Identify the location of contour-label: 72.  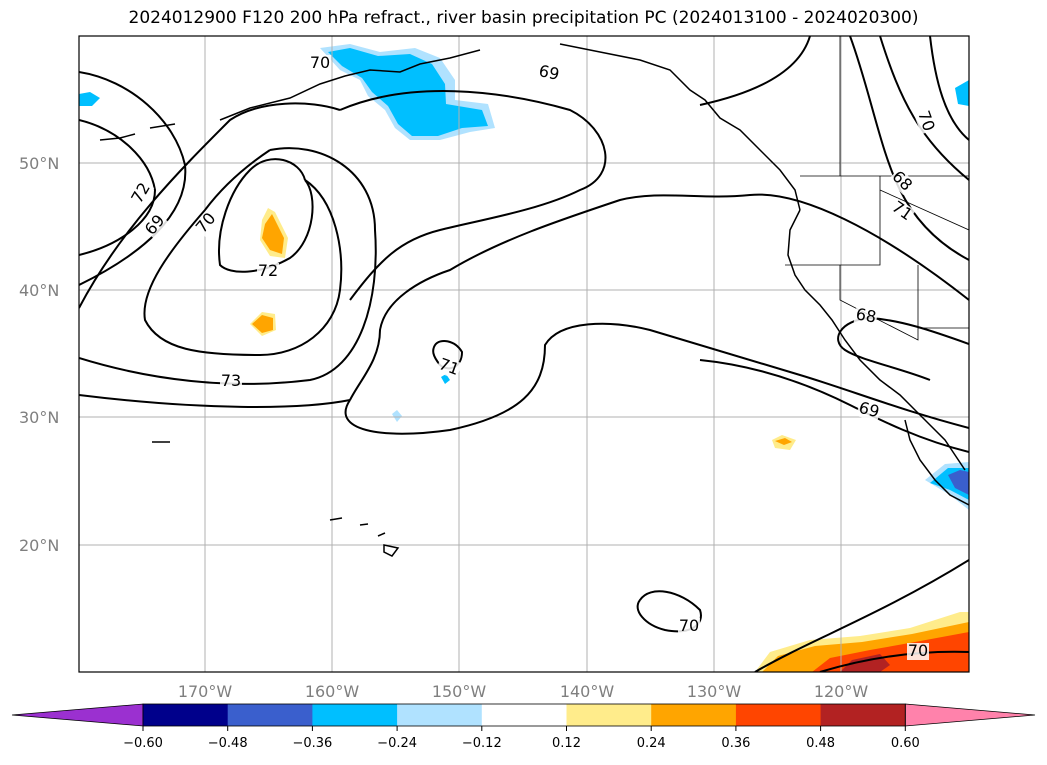
(268, 270).